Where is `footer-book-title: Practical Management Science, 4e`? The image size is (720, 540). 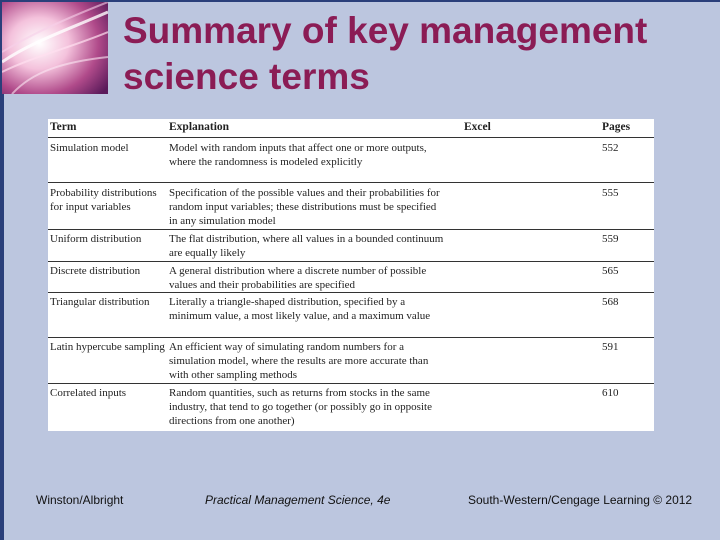
footer-book-title: Practical Management Science, 4e is located at coordinates (298, 500).